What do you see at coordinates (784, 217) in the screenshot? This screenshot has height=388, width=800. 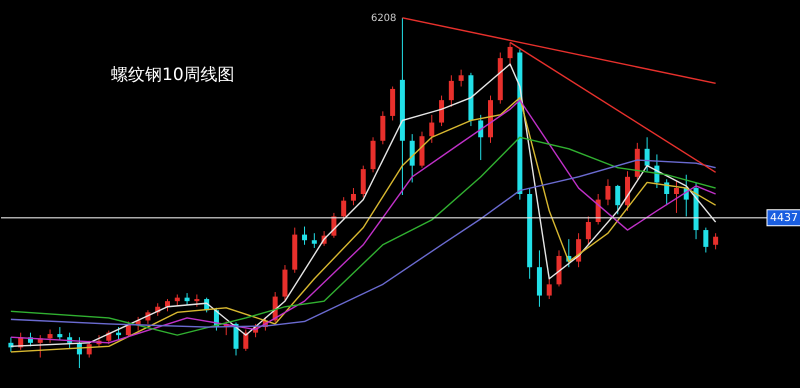 I see `text: 4437` at bounding box center [784, 217].